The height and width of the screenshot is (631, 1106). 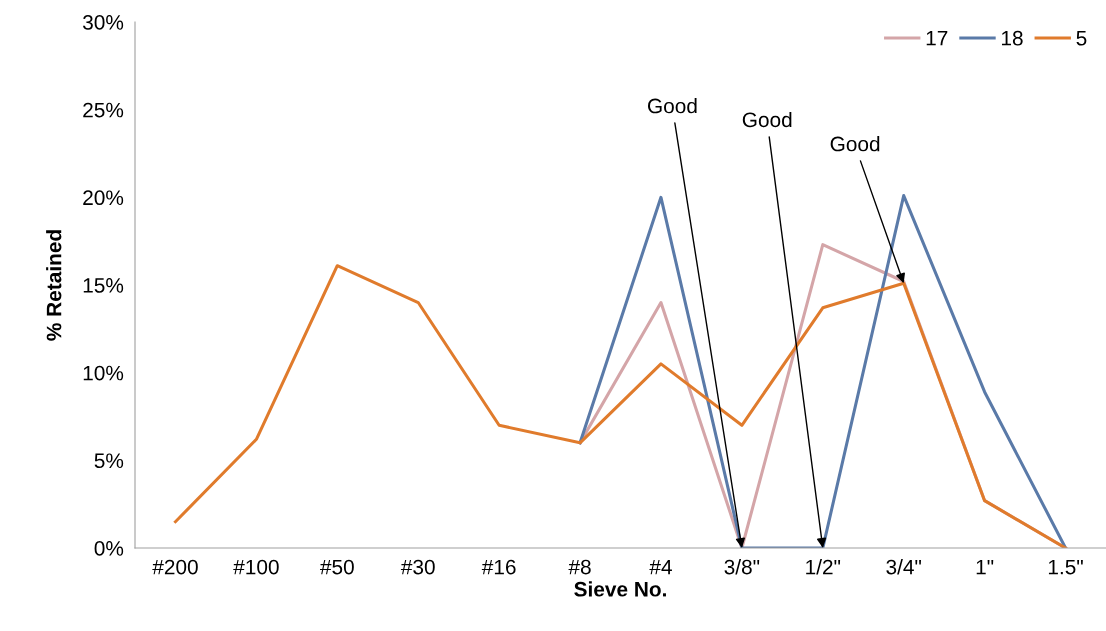 I want to click on x-tick-label: 1.5", so click(x=1065, y=567).